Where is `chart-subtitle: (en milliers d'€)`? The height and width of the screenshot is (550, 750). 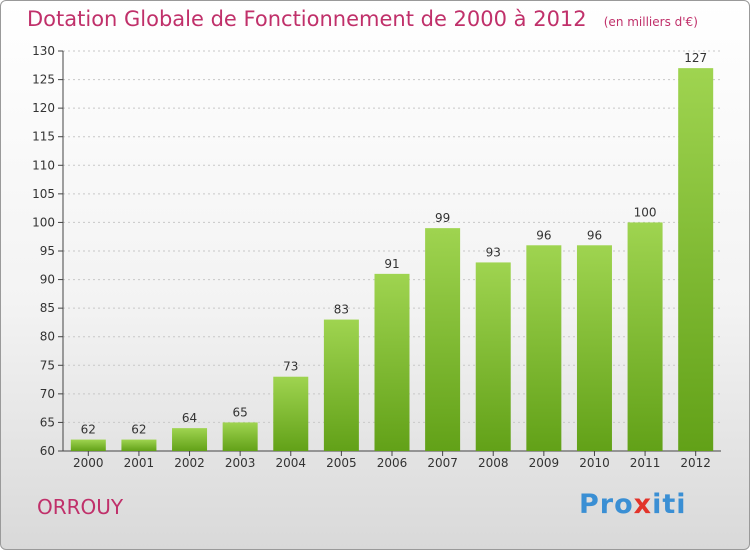 chart-subtitle: (en milliers d'€) is located at coordinates (650, 22).